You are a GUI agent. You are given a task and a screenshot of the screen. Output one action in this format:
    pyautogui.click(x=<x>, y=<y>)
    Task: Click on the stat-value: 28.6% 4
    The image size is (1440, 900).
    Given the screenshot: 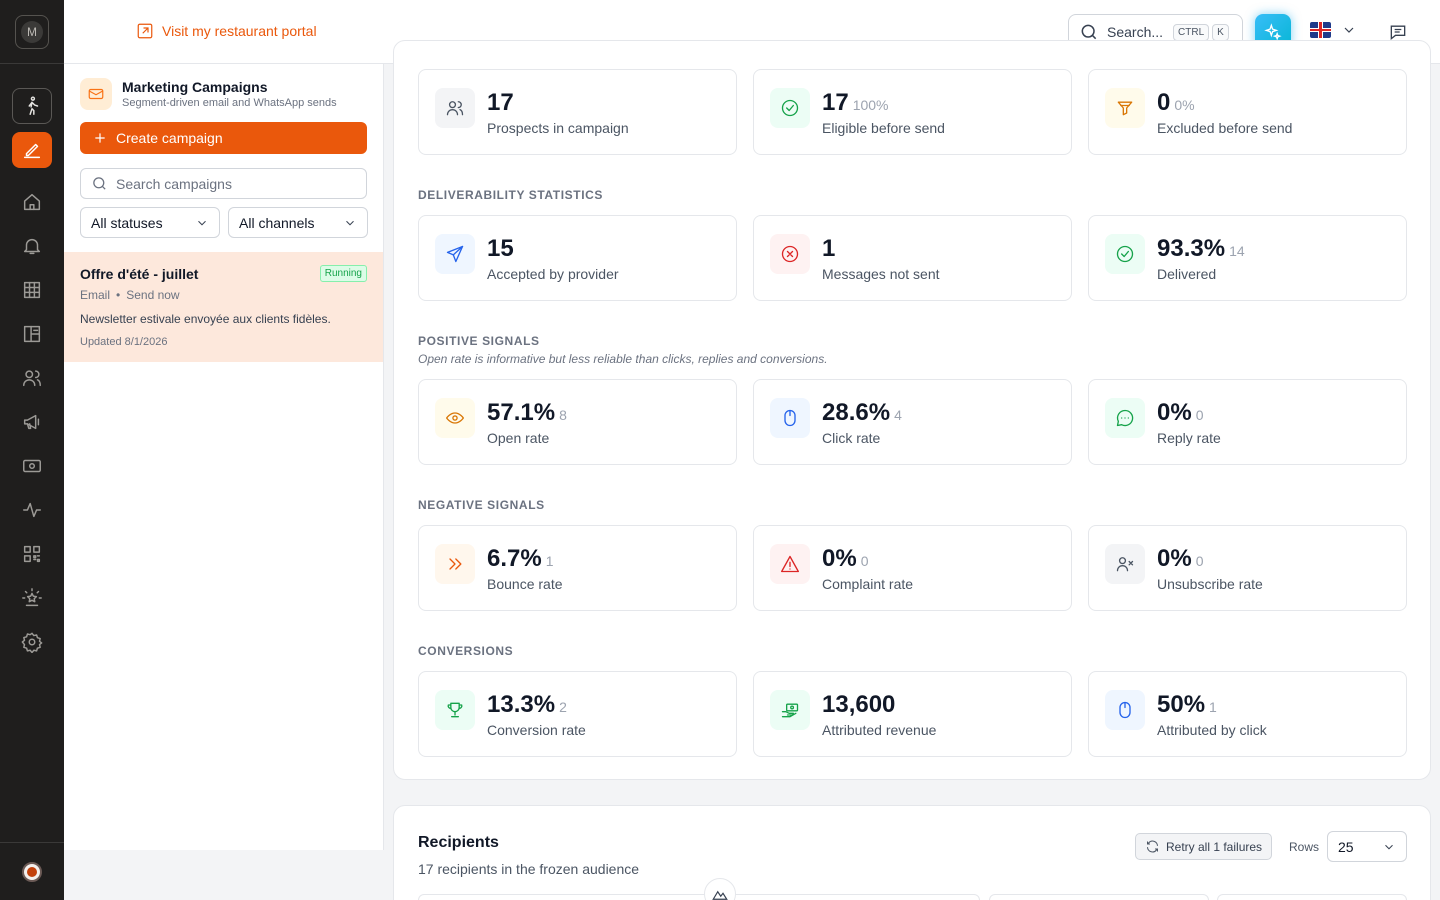 What is the action you would take?
    pyautogui.click(x=862, y=413)
    